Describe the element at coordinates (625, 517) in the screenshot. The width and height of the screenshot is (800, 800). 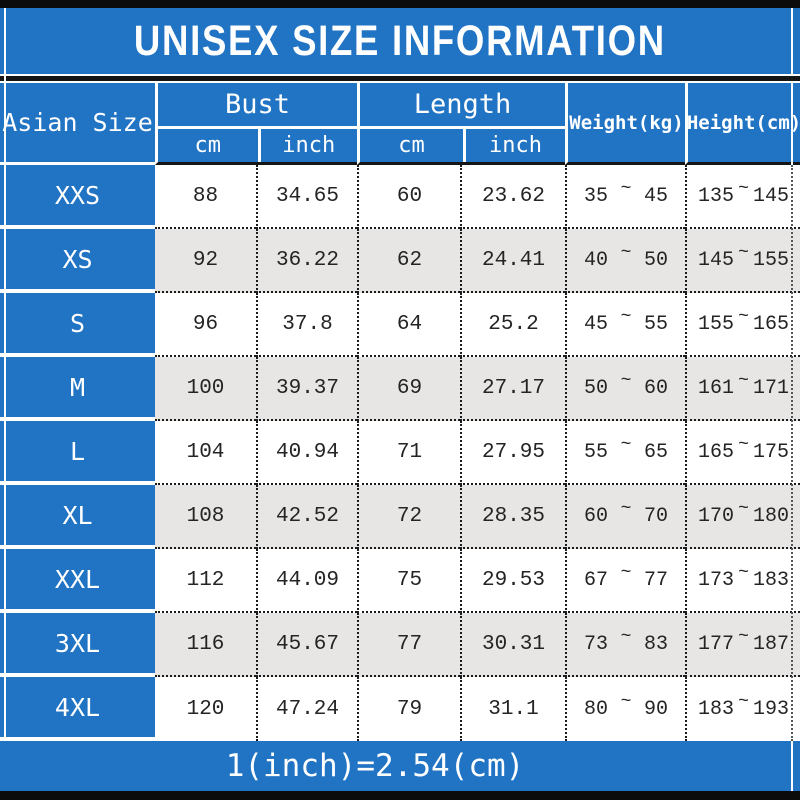
I see `weight-range-cell: 60 ~70` at that location.